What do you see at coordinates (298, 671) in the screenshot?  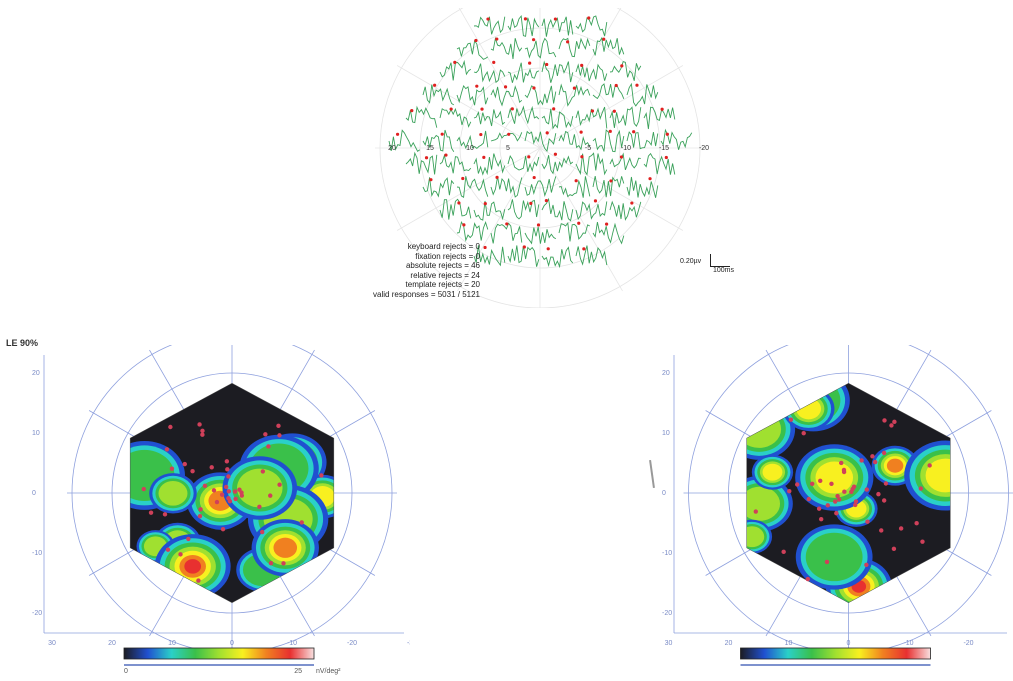 I see `colorbar-max-label: 25` at bounding box center [298, 671].